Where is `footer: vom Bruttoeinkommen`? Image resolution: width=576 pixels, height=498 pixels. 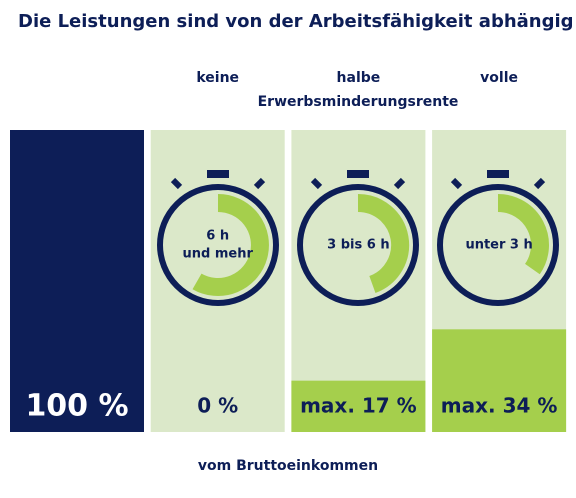 footer: vom Bruttoeinkommen is located at coordinates (288, 466).